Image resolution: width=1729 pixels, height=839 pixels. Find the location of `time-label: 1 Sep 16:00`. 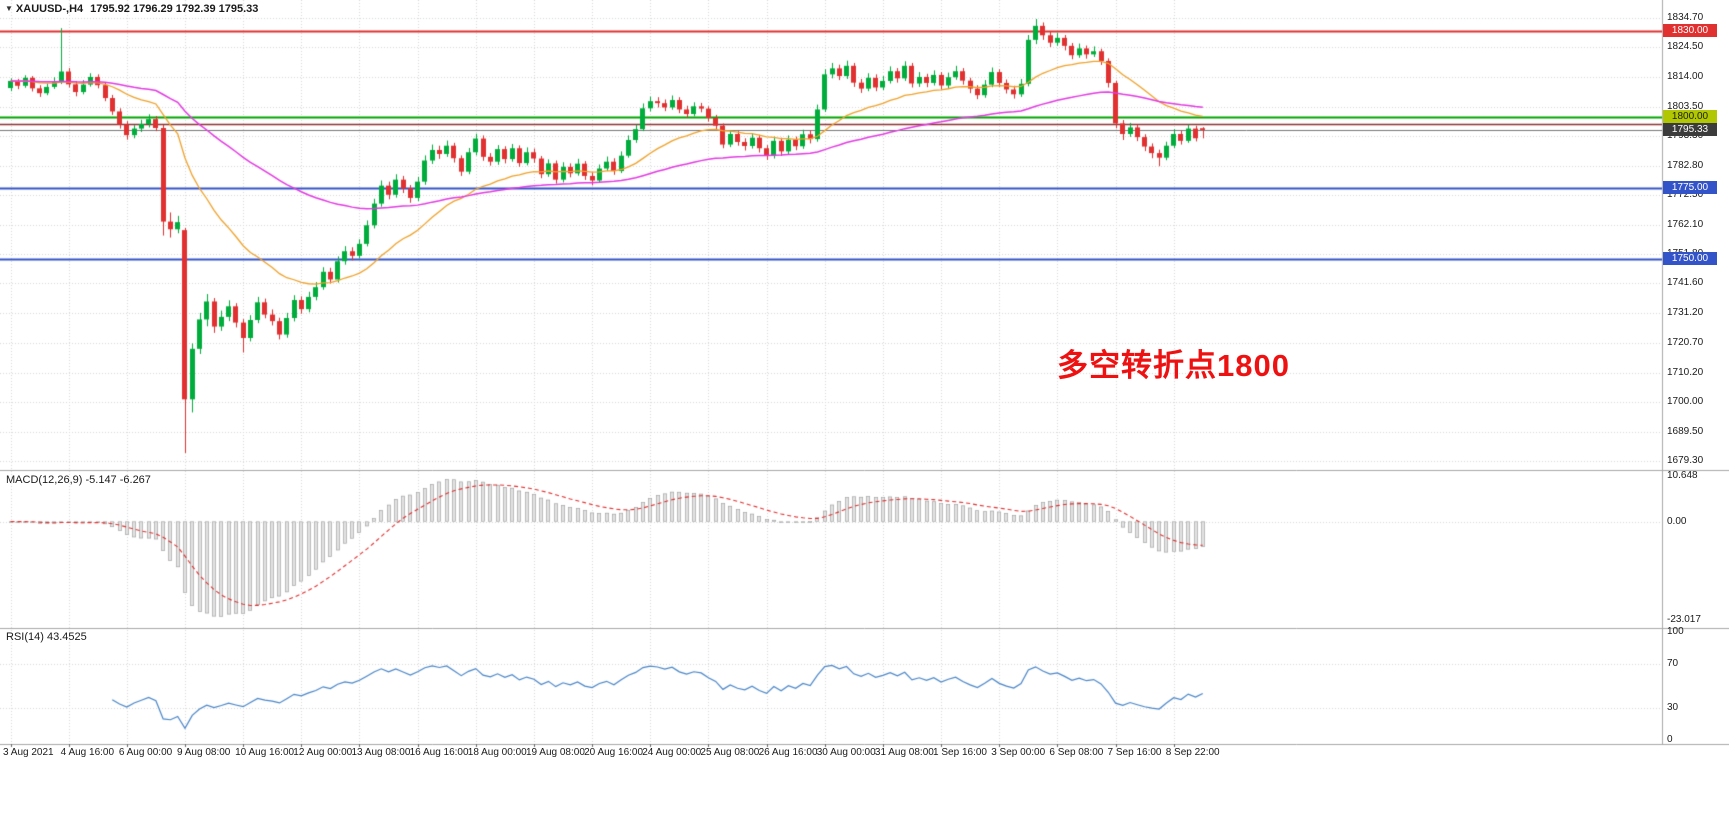

time-label: 1 Sep 16:00 is located at coordinates (960, 752).